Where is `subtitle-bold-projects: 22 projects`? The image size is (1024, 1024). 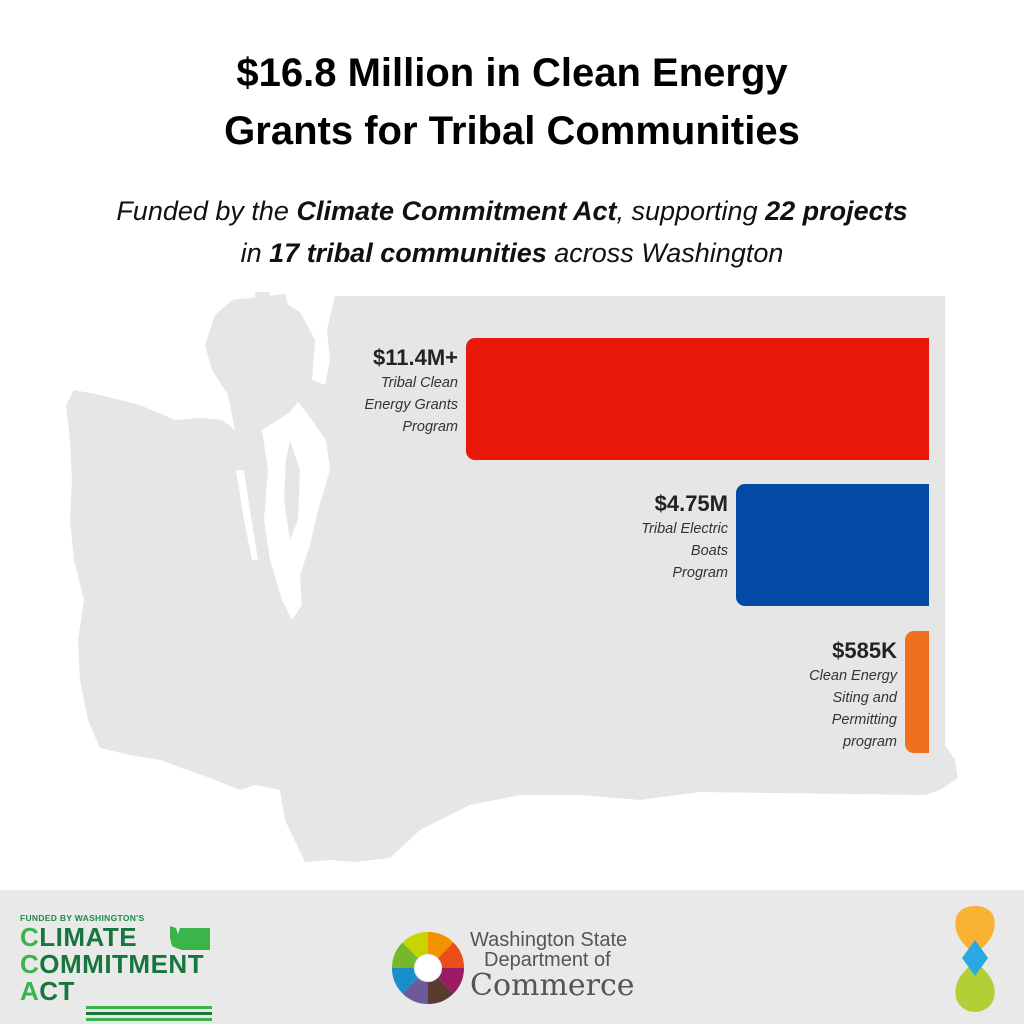 subtitle-bold-projects: 22 projects is located at coordinates (836, 211).